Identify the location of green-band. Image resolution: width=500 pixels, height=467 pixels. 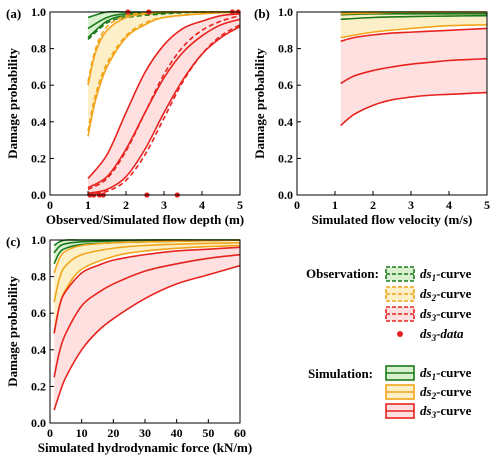
(164, 24).